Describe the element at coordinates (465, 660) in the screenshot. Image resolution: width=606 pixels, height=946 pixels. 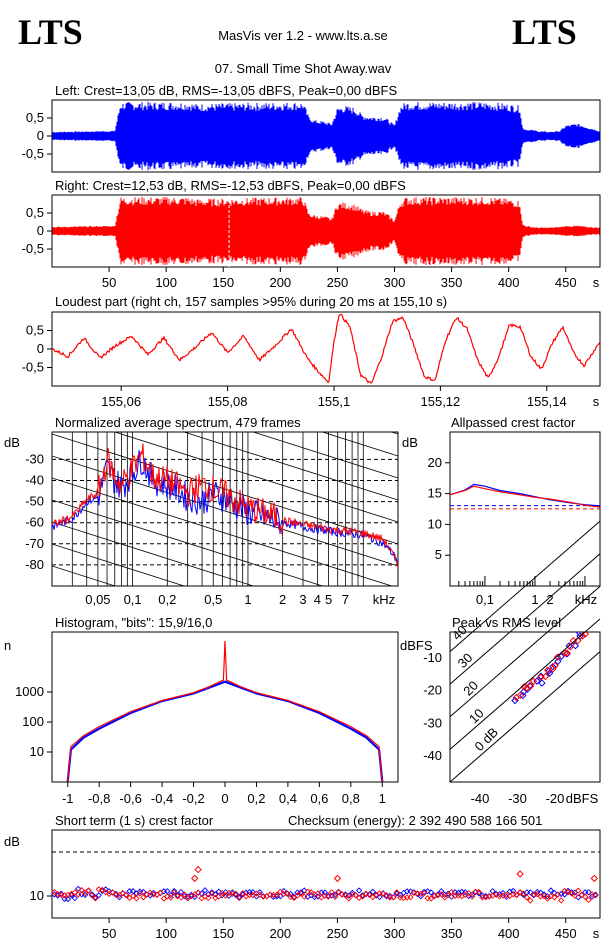
I see `peak-rms-diagonal-label: 30` at that location.